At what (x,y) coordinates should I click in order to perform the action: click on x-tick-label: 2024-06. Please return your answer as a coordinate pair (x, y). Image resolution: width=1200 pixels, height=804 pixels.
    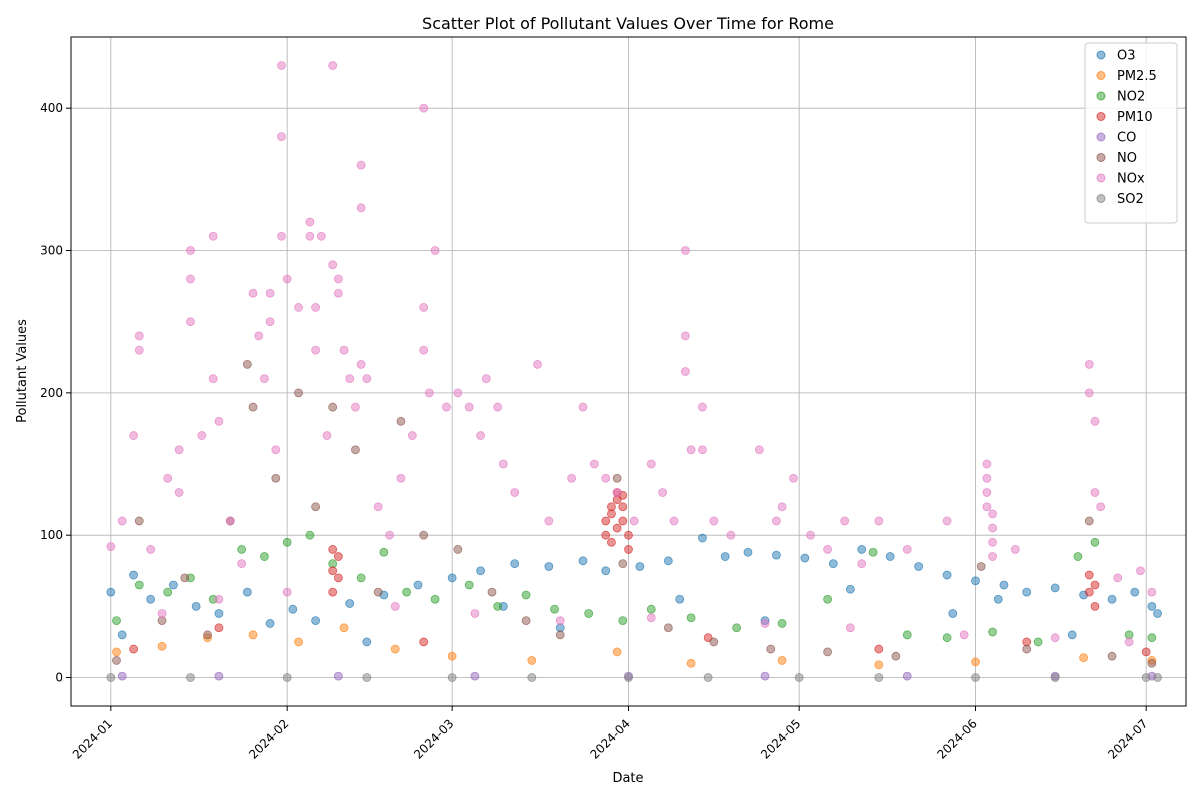
    Looking at the image, I should click on (957, 738).